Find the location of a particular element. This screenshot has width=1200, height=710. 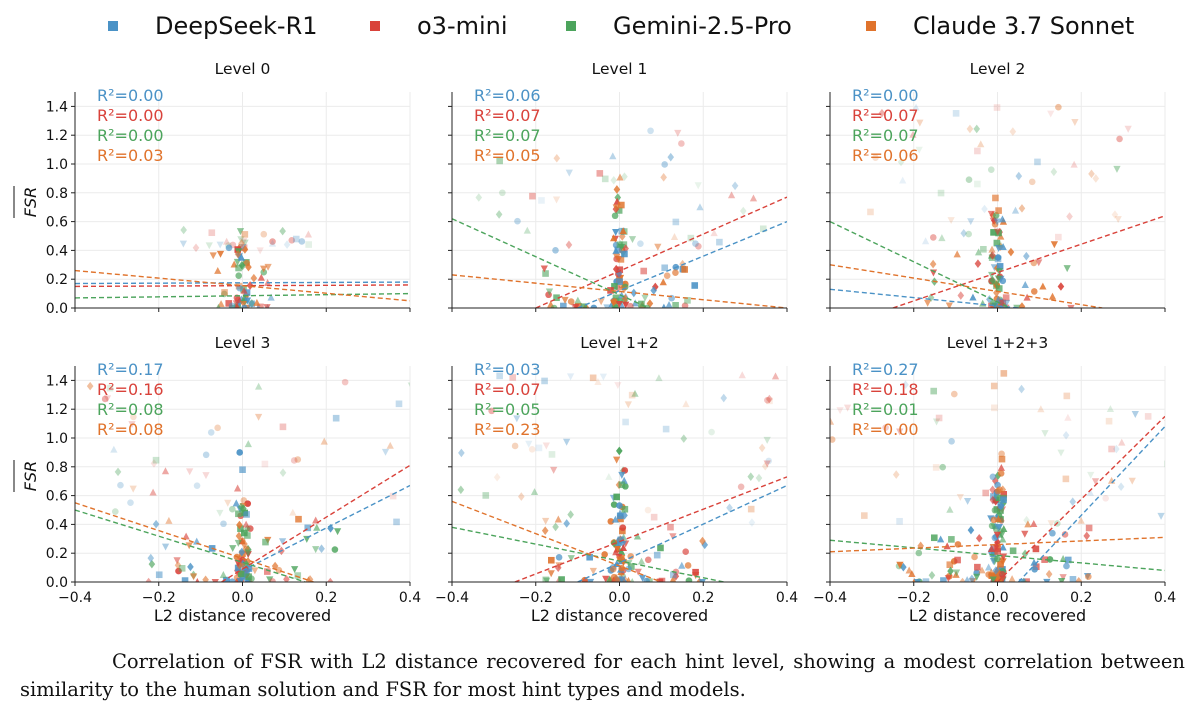

r2-label-claude-3-7-sonnet: R²=0.05 is located at coordinates (507, 155).